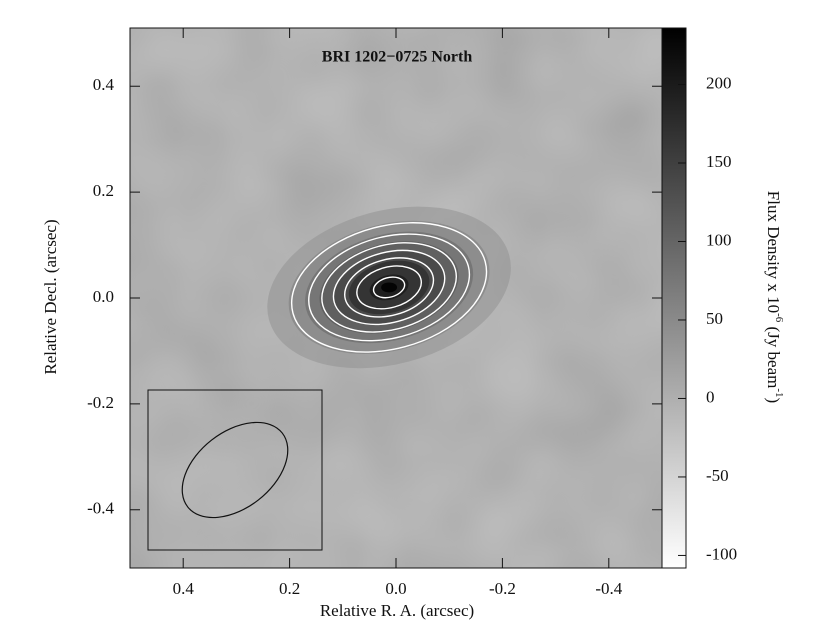 The height and width of the screenshot is (636, 830). Describe the element at coordinates (103, 296) in the screenshot. I see `y-tick-label: 0.0` at that location.